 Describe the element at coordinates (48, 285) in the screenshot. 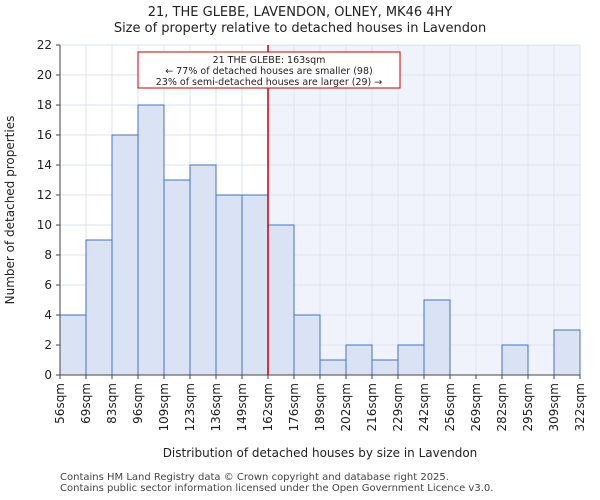

I see `y-tick-label: 6` at that location.